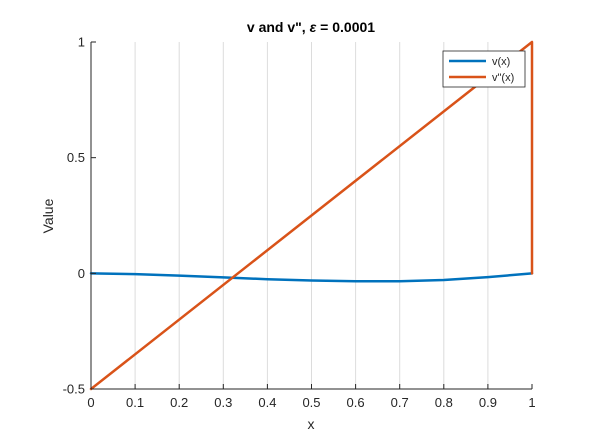  Describe the element at coordinates (313, 27) in the screenshot. I see `title-epsilon: ε` at that location.